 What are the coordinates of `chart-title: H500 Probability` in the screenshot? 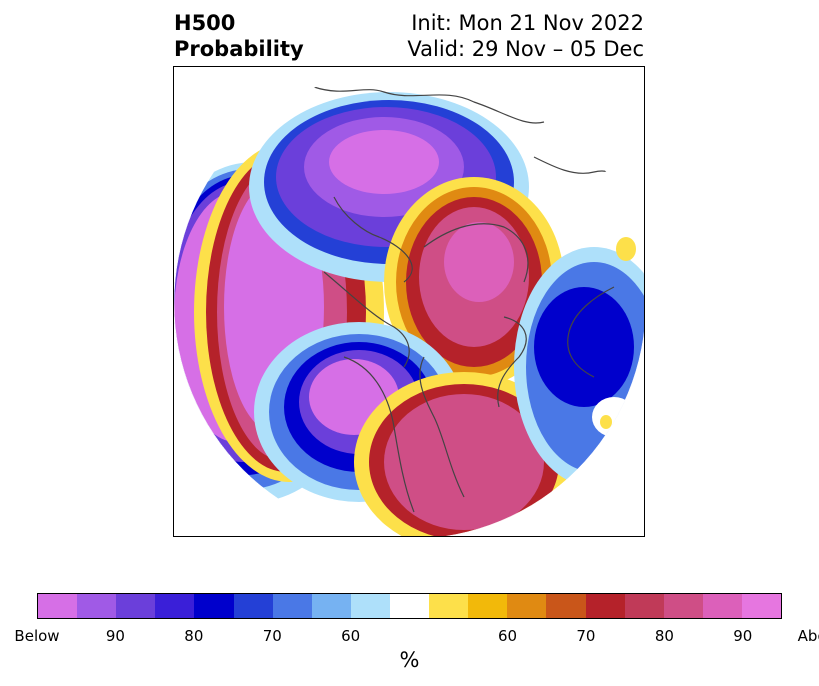 It's located at (239, 36).